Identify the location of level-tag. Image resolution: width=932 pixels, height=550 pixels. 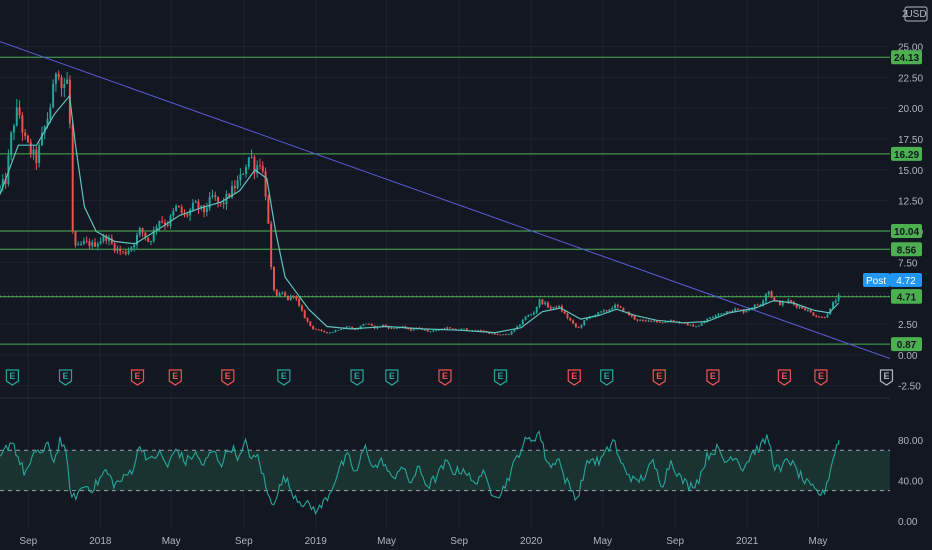
(906, 249).